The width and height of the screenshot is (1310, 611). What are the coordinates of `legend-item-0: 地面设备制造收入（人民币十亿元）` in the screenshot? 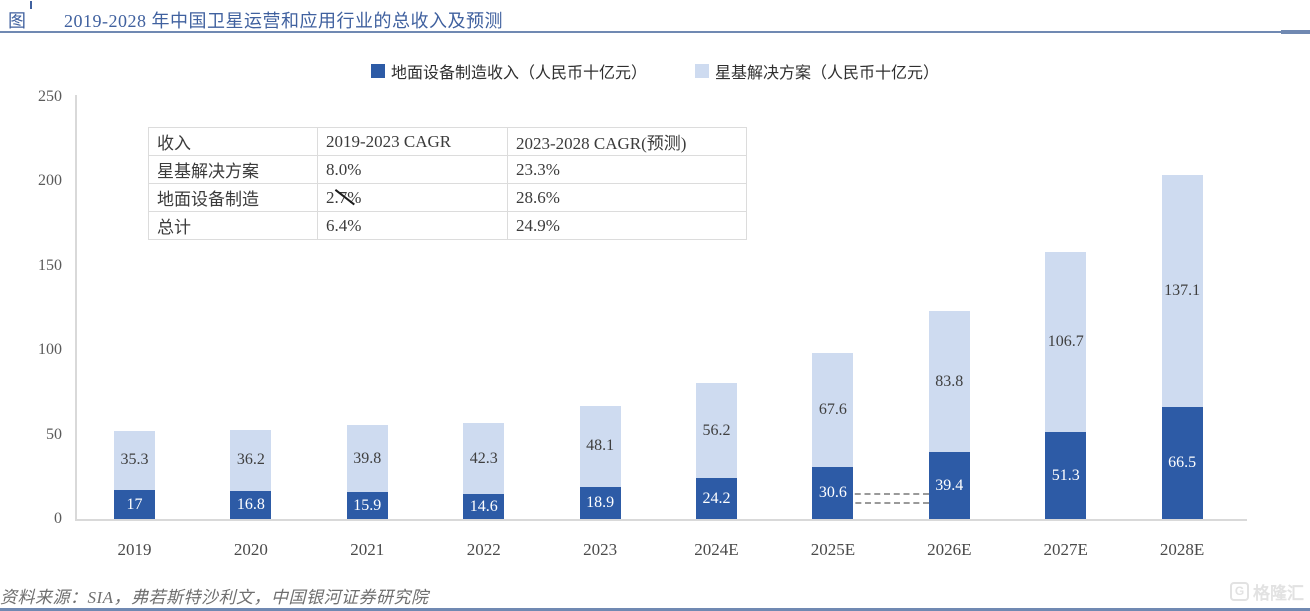 It's located at (508, 71).